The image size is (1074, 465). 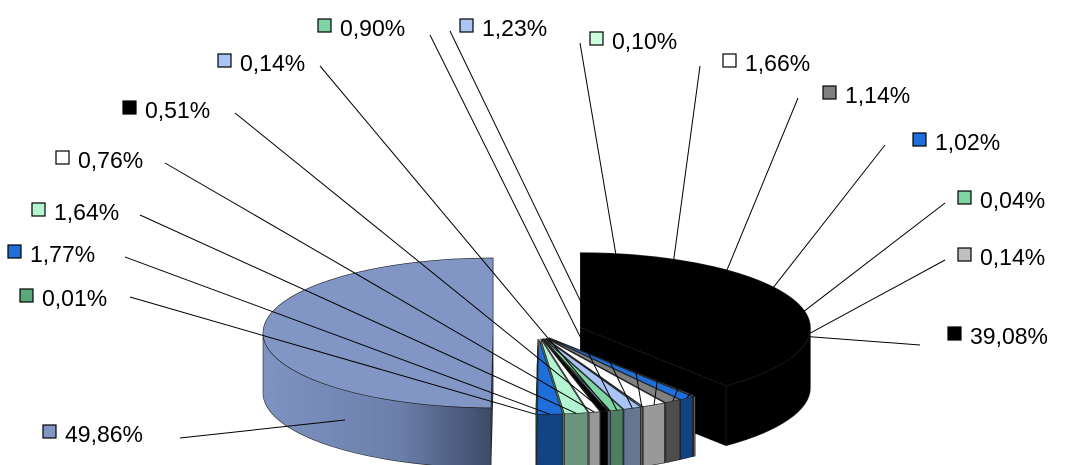 I want to click on data-label: 1,23%, so click(x=514, y=28).